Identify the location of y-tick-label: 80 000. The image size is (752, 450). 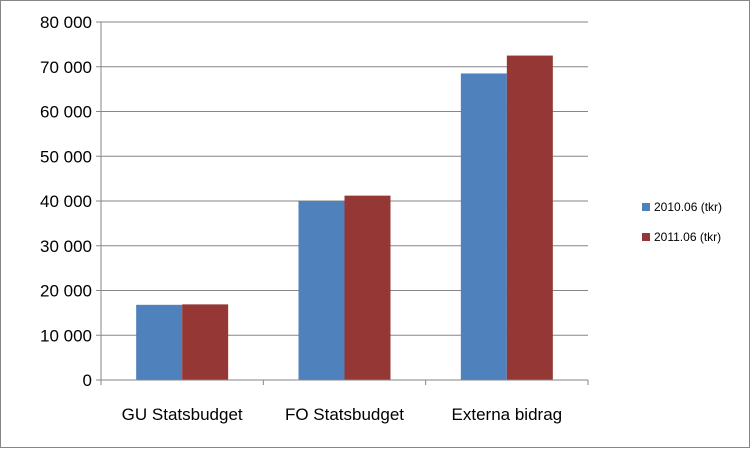
(66, 22).